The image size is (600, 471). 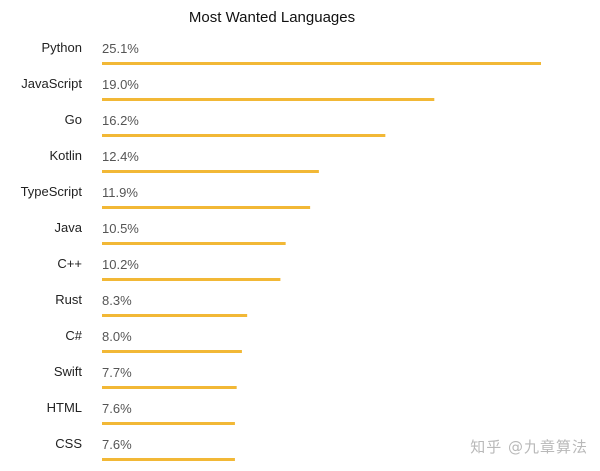 I want to click on bar-row-csharp: C# 8.0%, so click(x=153, y=340).